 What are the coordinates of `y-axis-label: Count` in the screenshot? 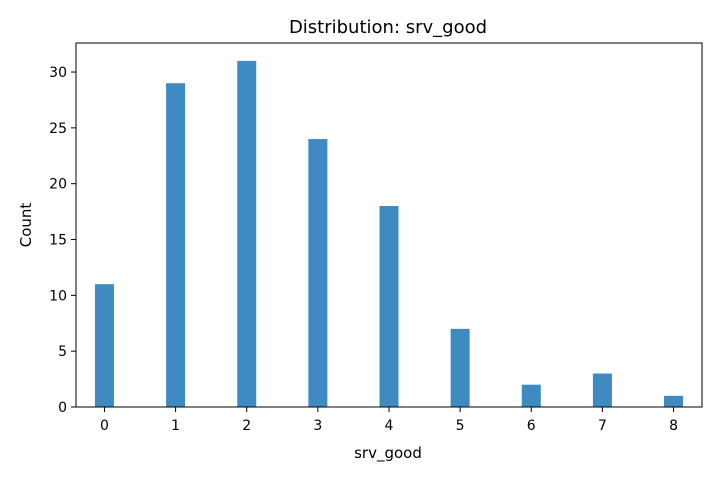 It's located at (26, 225).